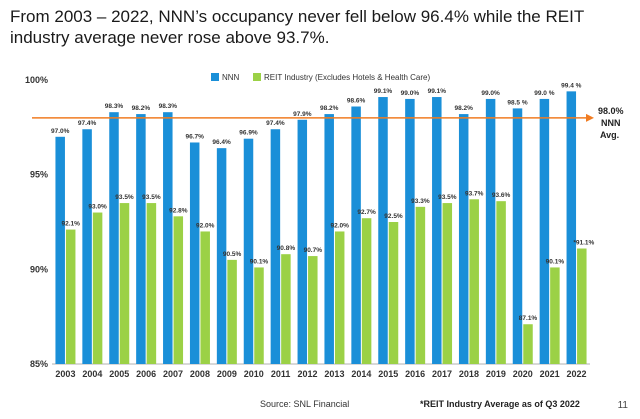 Image resolution: width=640 pixels, height=419 pixels. What do you see at coordinates (308, 374) in the screenshot?
I see `x-tick-label: 2012` at bounding box center [308, 374].